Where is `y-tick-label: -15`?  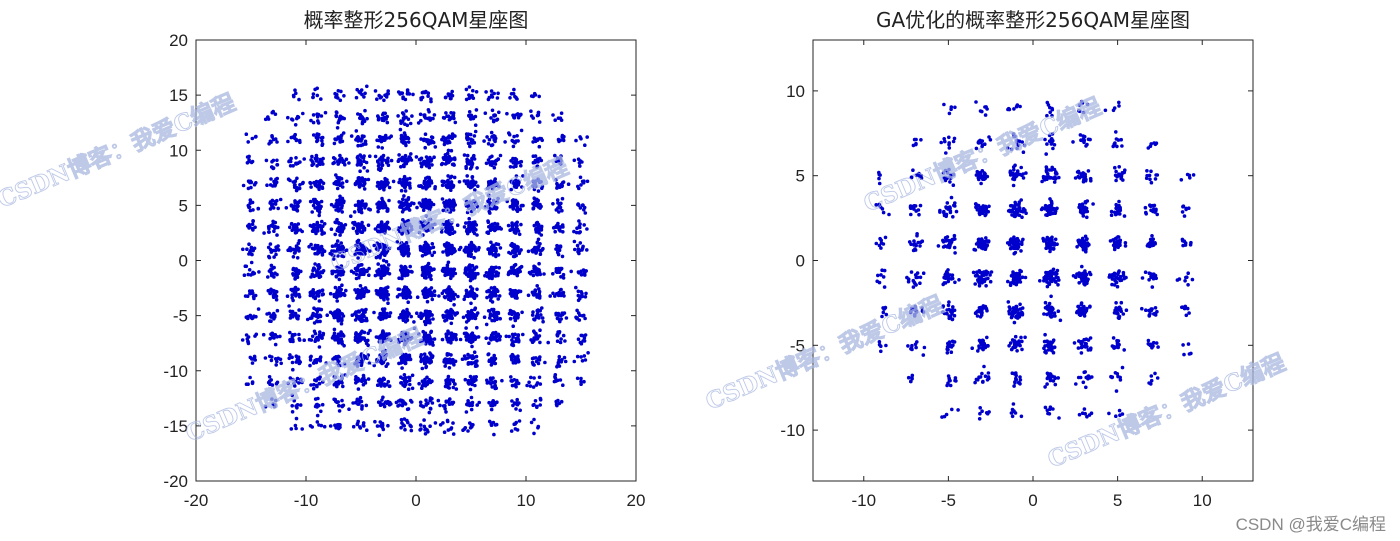
y-tick-label: -15 is located at coordinates (175, 426).